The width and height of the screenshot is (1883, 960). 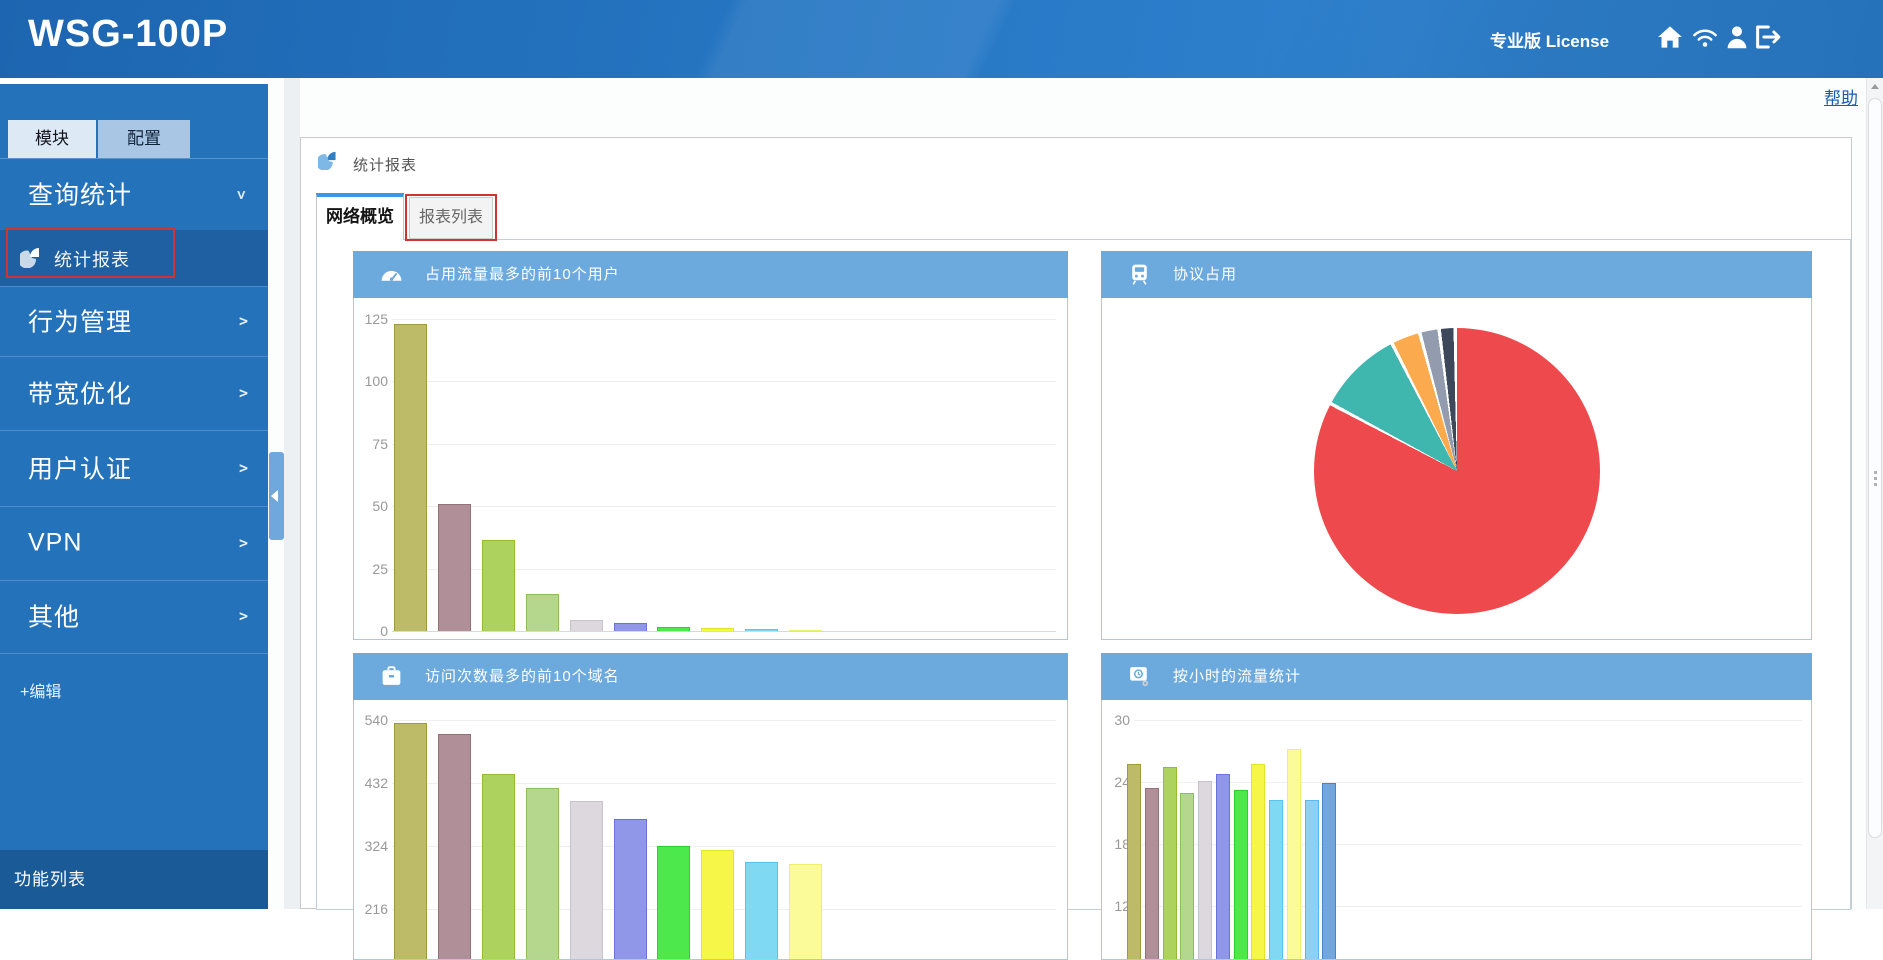 What do you see at coordinates (371, 631) in the screenshot?
I see `y-tick-label: 0` at bounding box center [371, 631].